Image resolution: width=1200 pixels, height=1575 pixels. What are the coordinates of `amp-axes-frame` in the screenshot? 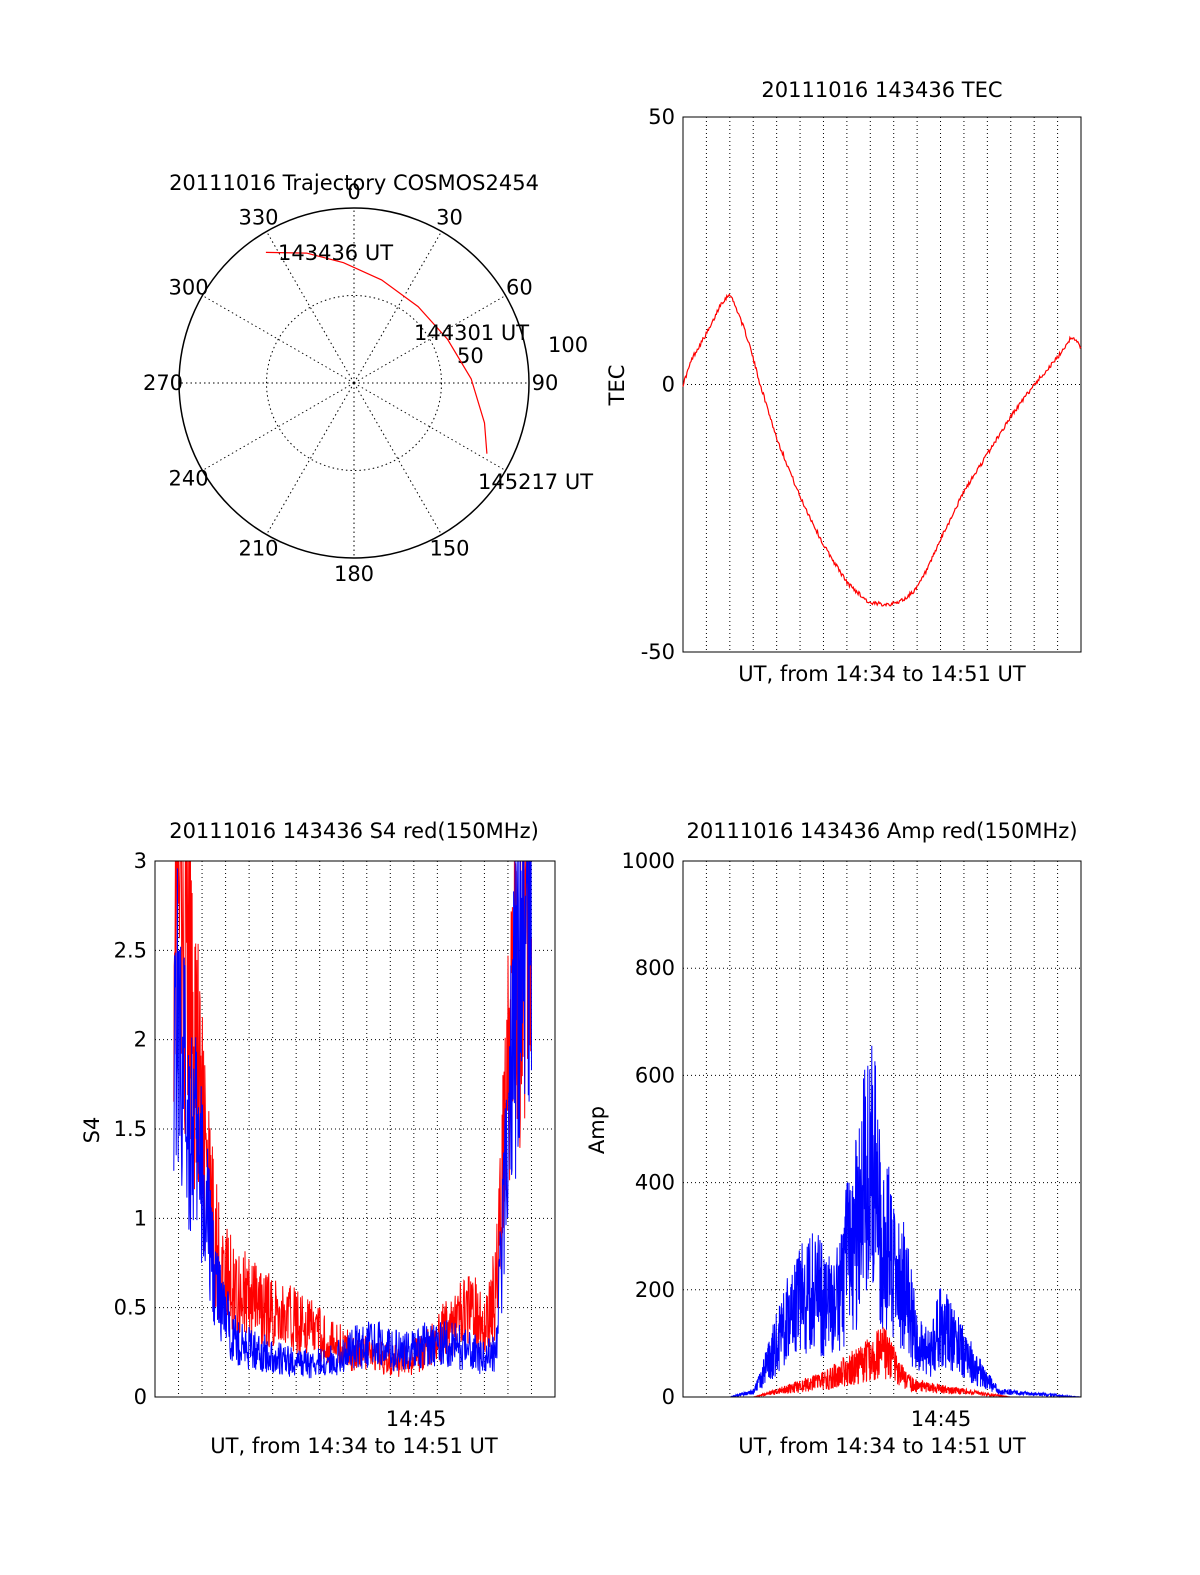 It's located at (882, 1129).